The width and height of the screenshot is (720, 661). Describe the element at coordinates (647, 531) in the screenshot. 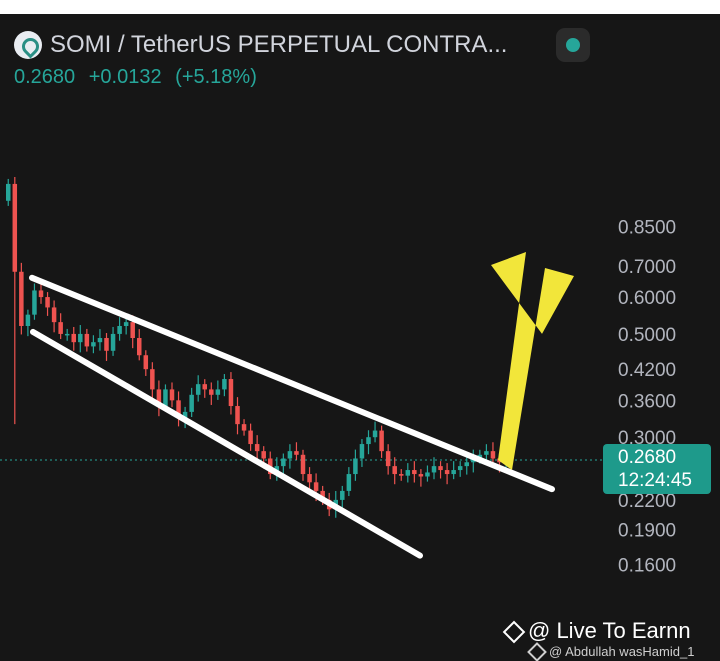

I see `price-axis-tick-8: 0.1900` at that location.